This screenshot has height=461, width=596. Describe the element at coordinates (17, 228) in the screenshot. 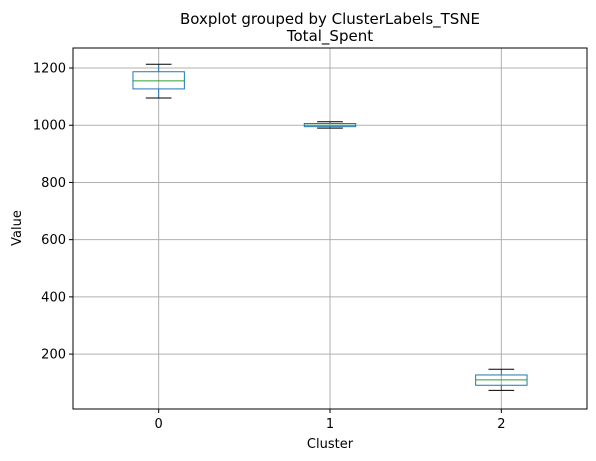

I see `y-axis-label: Value` at that location.